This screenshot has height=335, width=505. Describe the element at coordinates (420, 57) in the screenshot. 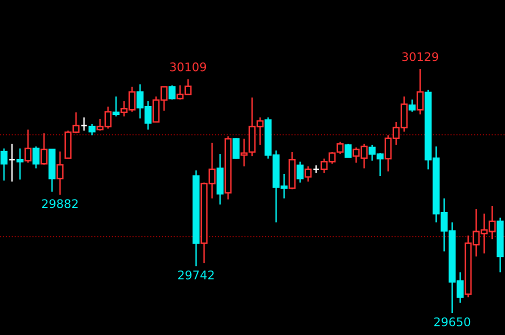

I see `annotation: 30129` at that location.